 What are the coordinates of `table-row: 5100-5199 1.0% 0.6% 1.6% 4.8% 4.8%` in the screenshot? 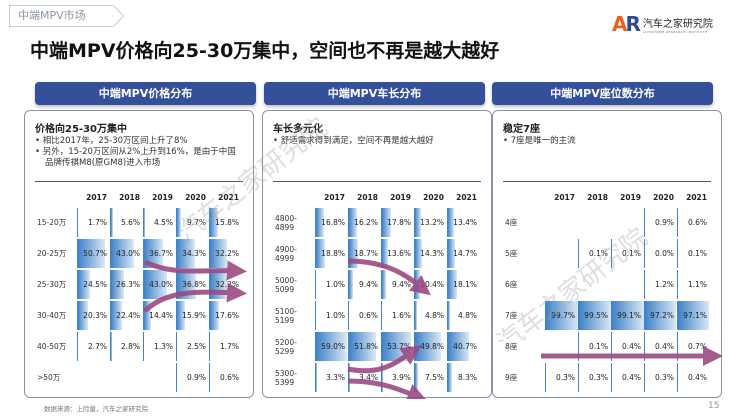 It's located at (374, 315).